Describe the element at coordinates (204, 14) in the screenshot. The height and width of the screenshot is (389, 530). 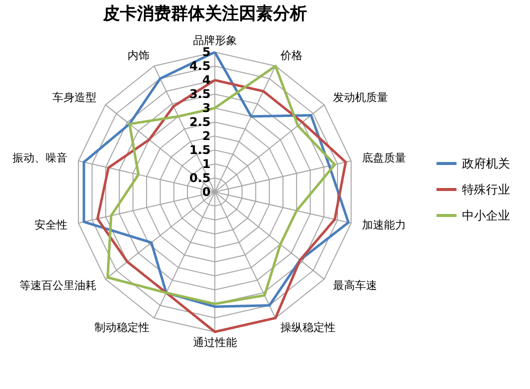
I see `chart-title: 皮卡消费群体关注因素分析` at that location.